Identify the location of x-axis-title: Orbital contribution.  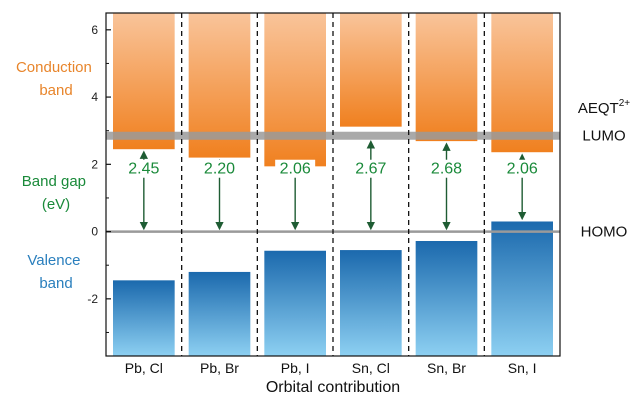
(333, 387).